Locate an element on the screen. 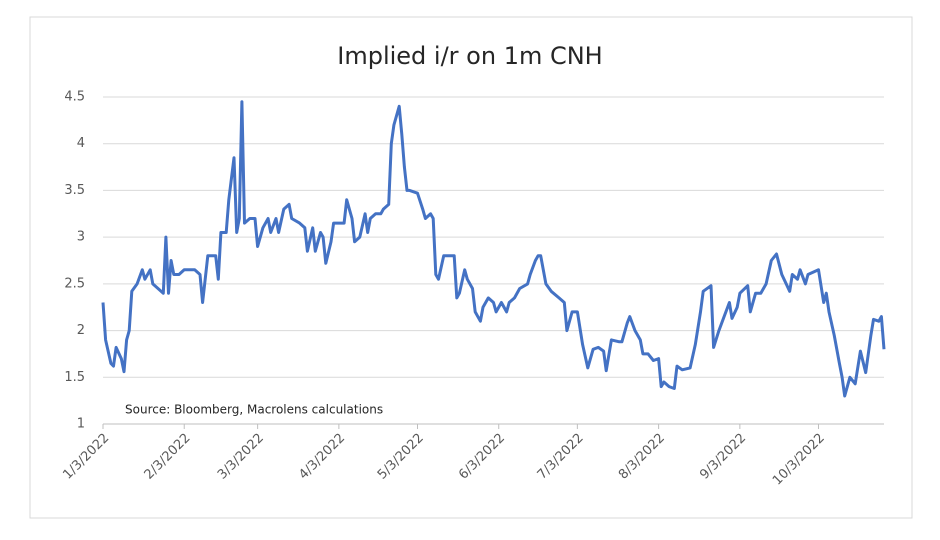 This screenshot has width=940, height=540. y-tick-label: 3.5 is located at coordinates (74, 190).